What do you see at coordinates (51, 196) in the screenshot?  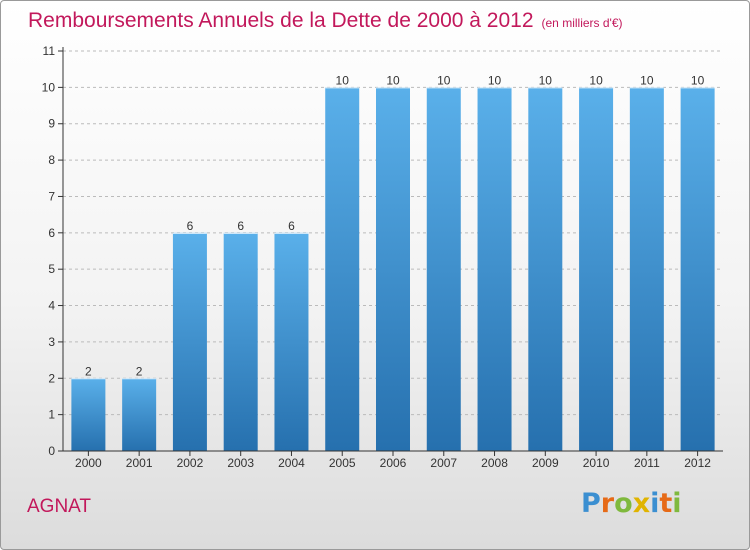 I see `y-tick-label: 7` at bounding box center [51, 196].